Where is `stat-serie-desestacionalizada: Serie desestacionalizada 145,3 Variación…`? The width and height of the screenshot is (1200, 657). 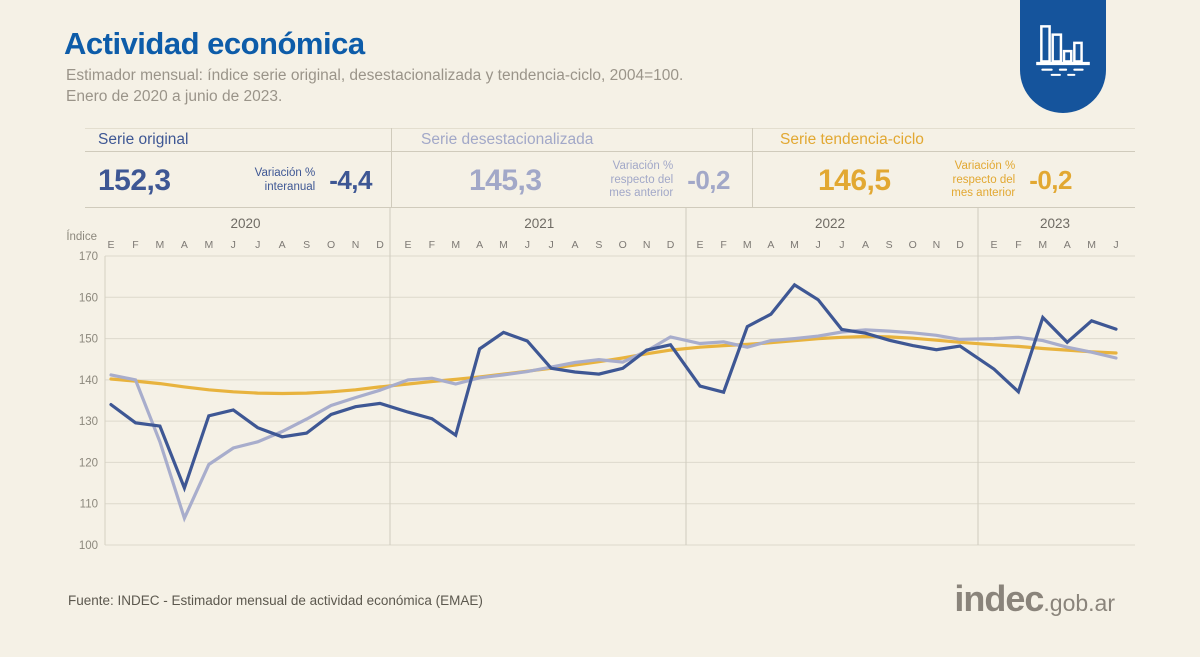
stat-serie-desestacionalizada: Serie desestacionalizada 145,3 Variación… is located at coordinates (571, 167).